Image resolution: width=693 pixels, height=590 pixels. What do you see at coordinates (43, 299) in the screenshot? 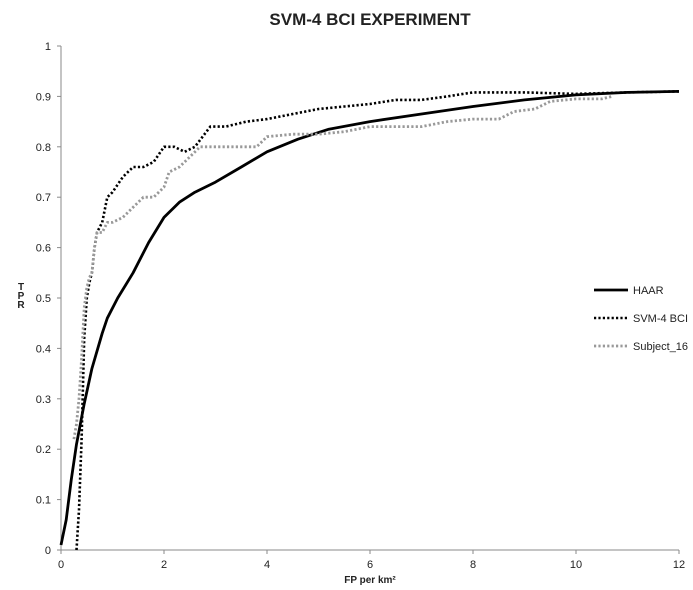
I see `y-tick-label: 0.5` at bounding box center [43, 299].